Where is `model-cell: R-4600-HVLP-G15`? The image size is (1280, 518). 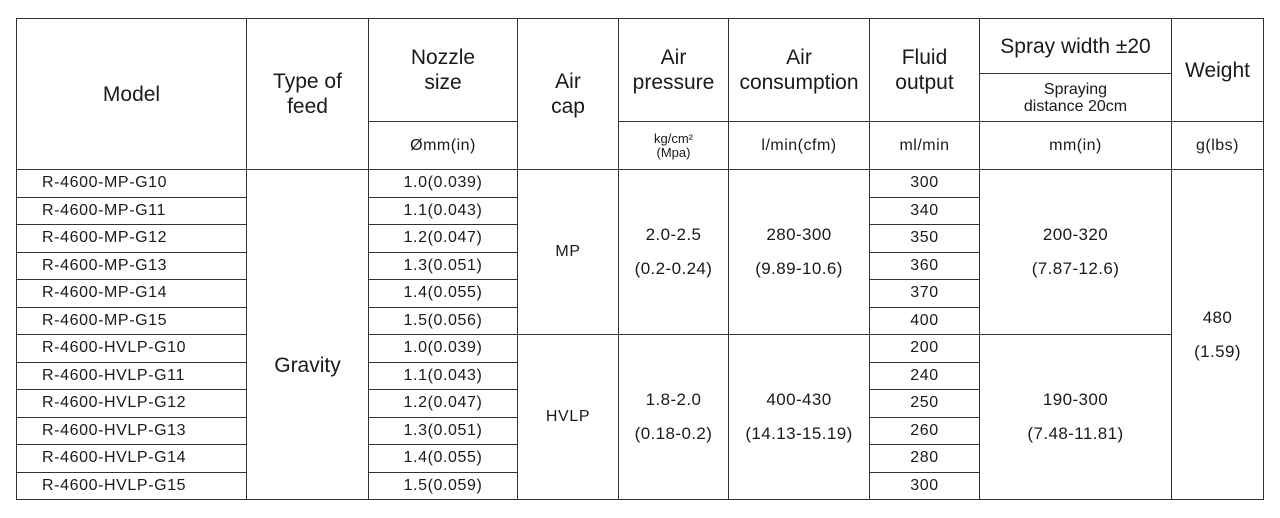 model-cell: R-4600-HVLP-G15 is located at coordinates (131, 485).